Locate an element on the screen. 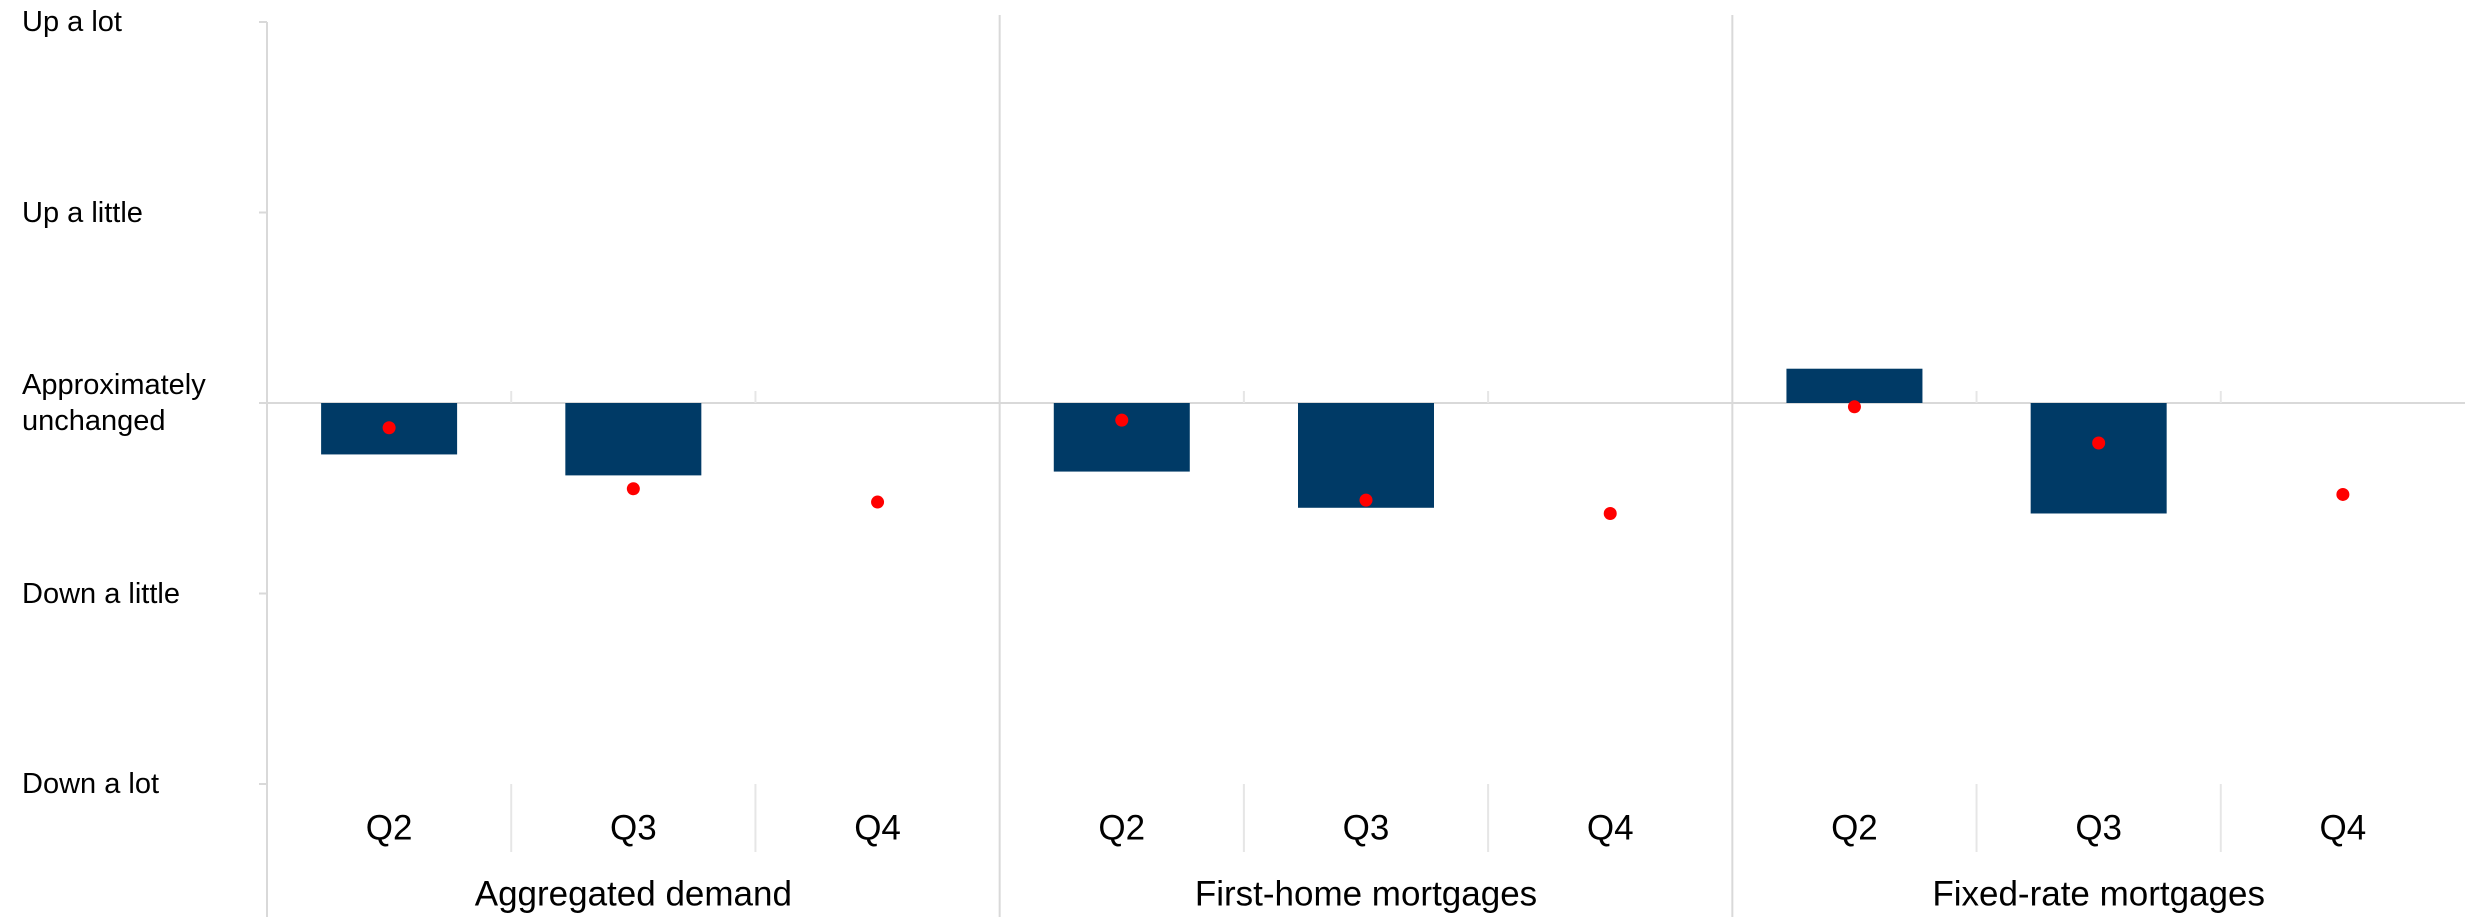 This screenshot has width=2465, height=917. y-tick-label: Up a lot is located at coordinates (72, 22).